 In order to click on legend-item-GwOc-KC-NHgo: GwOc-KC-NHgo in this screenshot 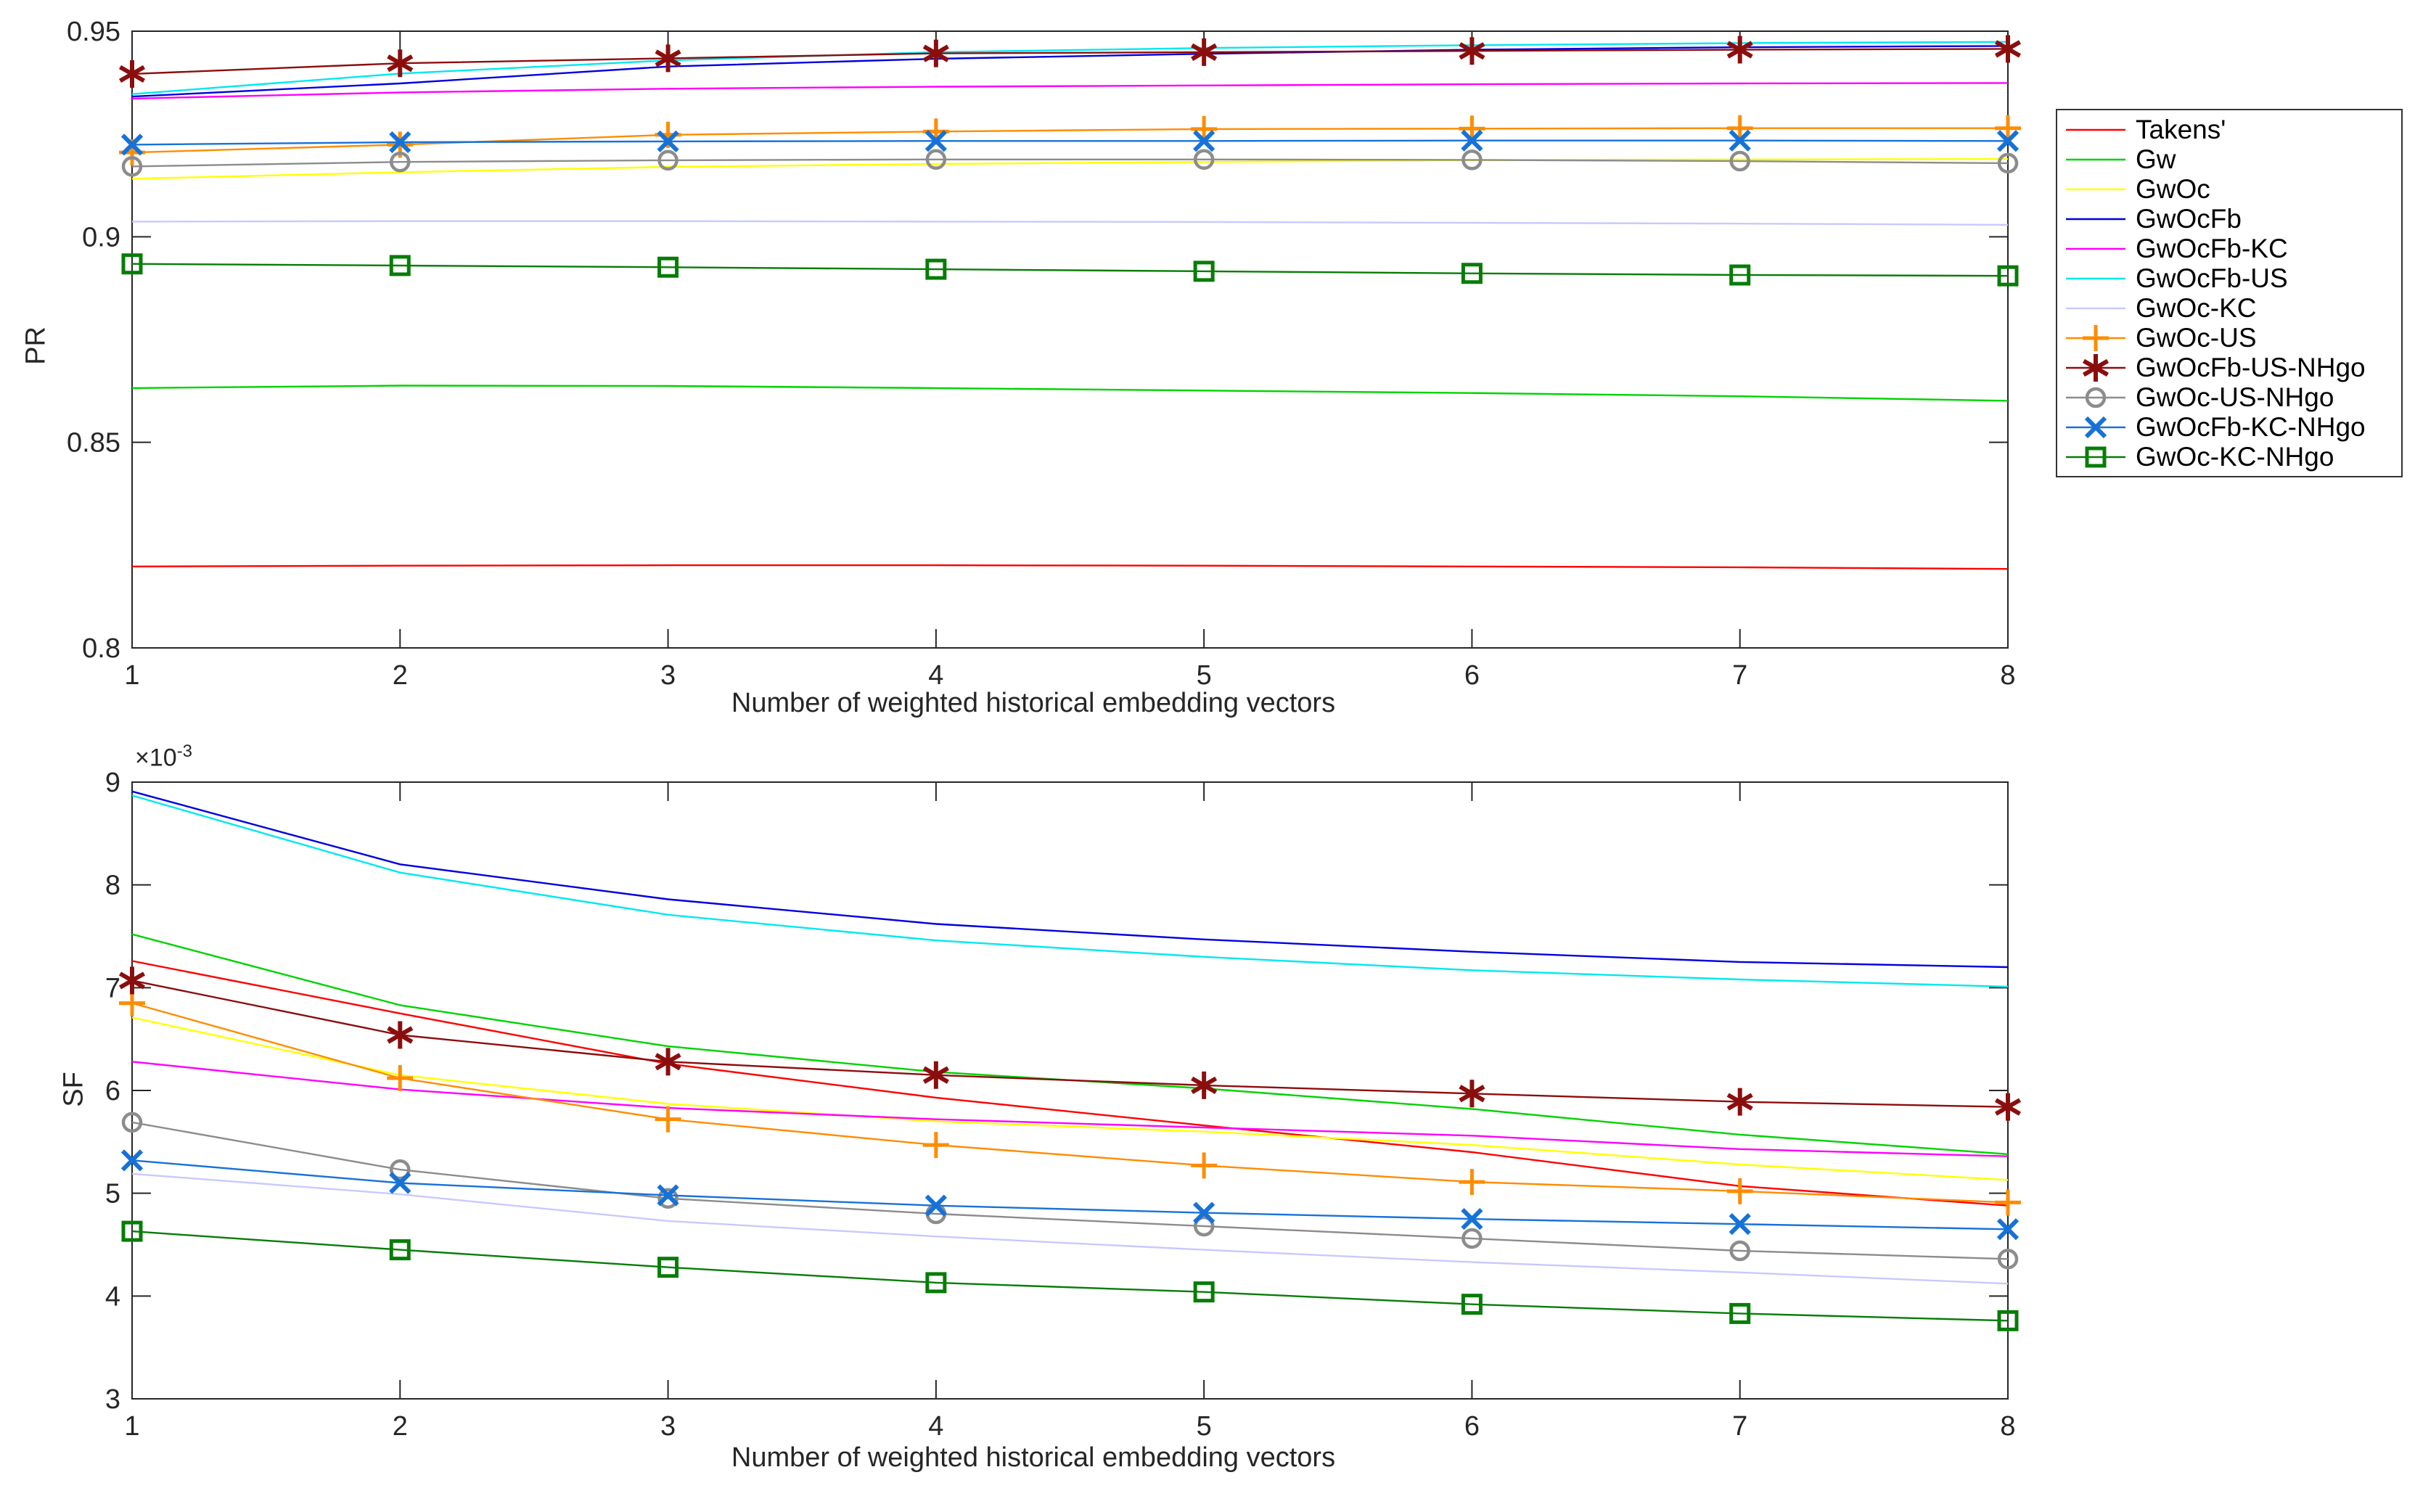, I will do `click(2233, 457)`.